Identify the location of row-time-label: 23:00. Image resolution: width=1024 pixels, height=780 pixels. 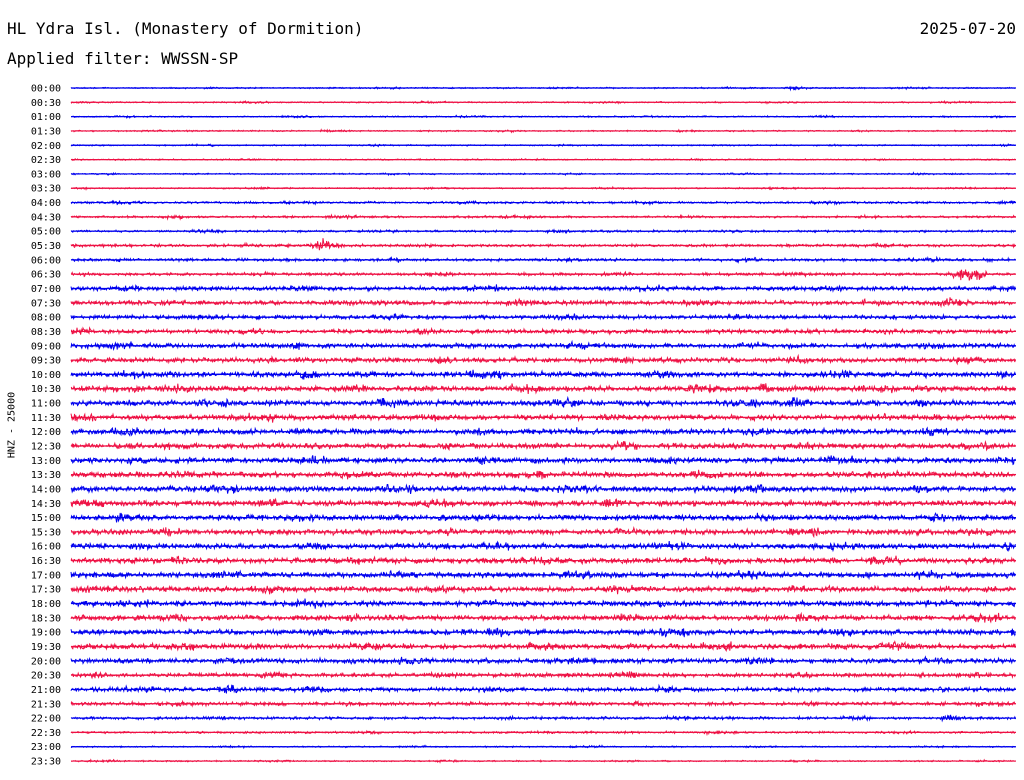
(46, 747).